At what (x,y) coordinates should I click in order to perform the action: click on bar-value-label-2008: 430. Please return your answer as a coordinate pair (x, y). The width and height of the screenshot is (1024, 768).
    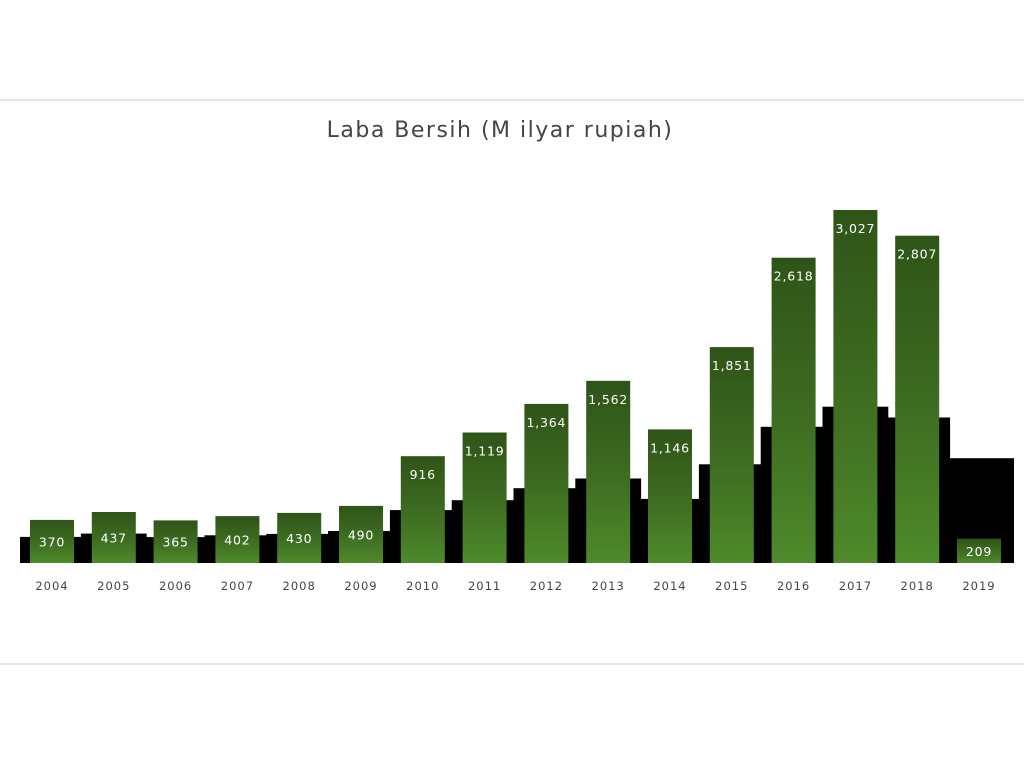
    Looking at the image, I should click on (299, 538).